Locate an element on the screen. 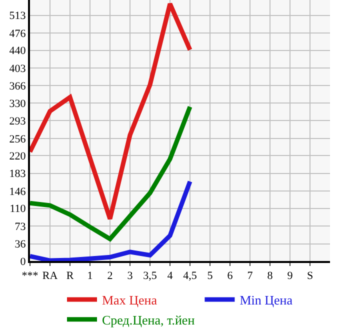 The height and width of the screenshot is (335, 345). y-tick-label: 73 is located at coordinates (20, 226).